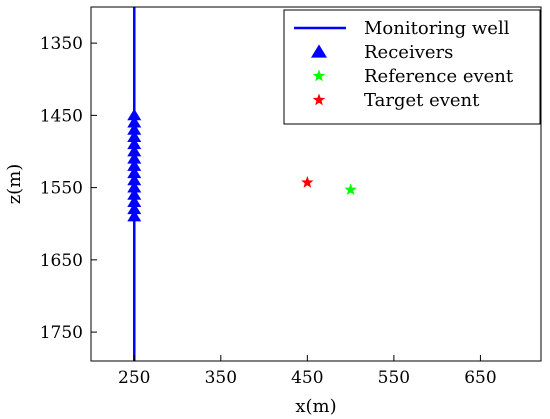 The image size is (550, 419). What do you see at coordinates (61, 116) in the screenshot?
I see `y-tick-label: 1450` at bounding box center [61, 116].